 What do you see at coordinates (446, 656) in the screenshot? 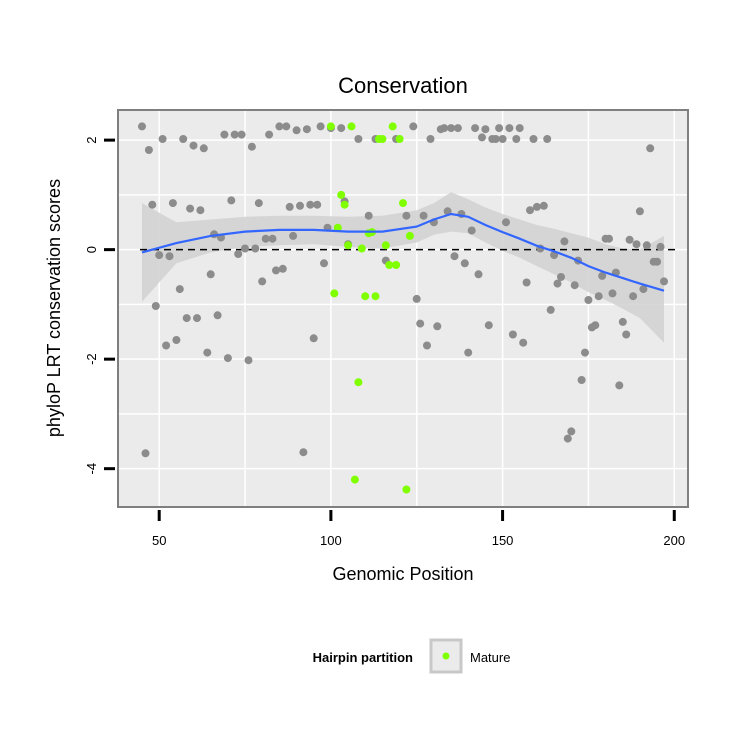
I see `legend-key-mature` at bounding box center [446, 656].